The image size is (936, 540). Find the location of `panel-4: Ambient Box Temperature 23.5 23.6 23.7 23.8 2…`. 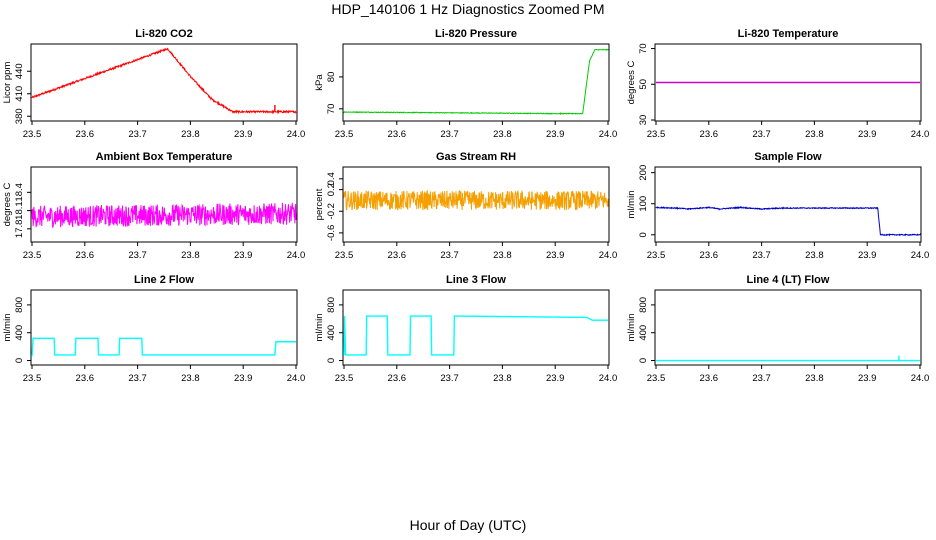

panel-4: Ambient Box Temperature 23.5 23.6 23.7 23.8 2… is located at coordinates (153, 206).